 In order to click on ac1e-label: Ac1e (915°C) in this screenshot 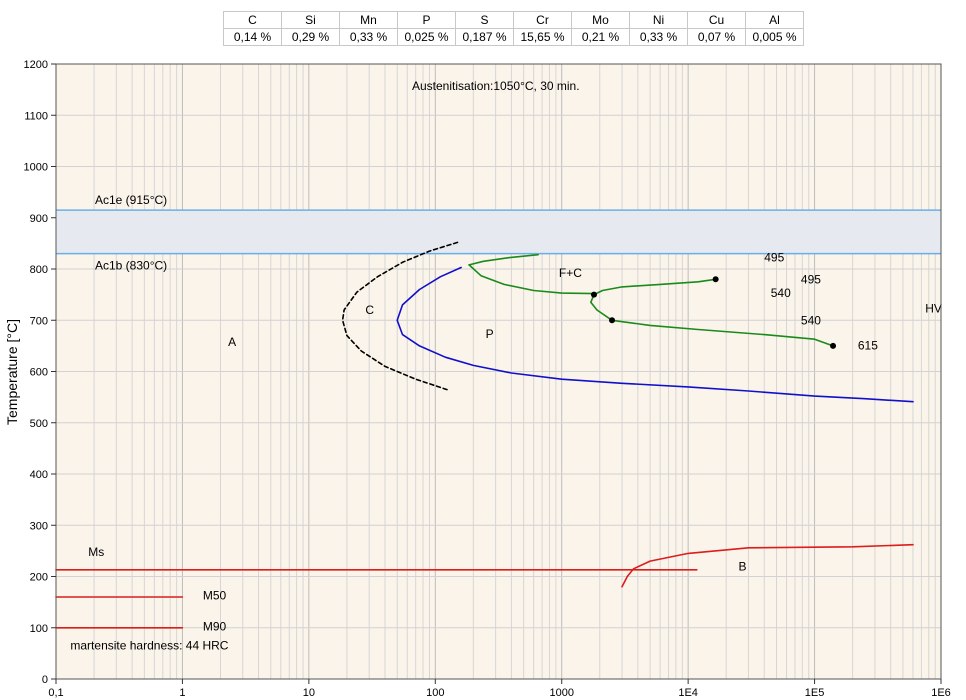, I will do `click(131, 200)`.